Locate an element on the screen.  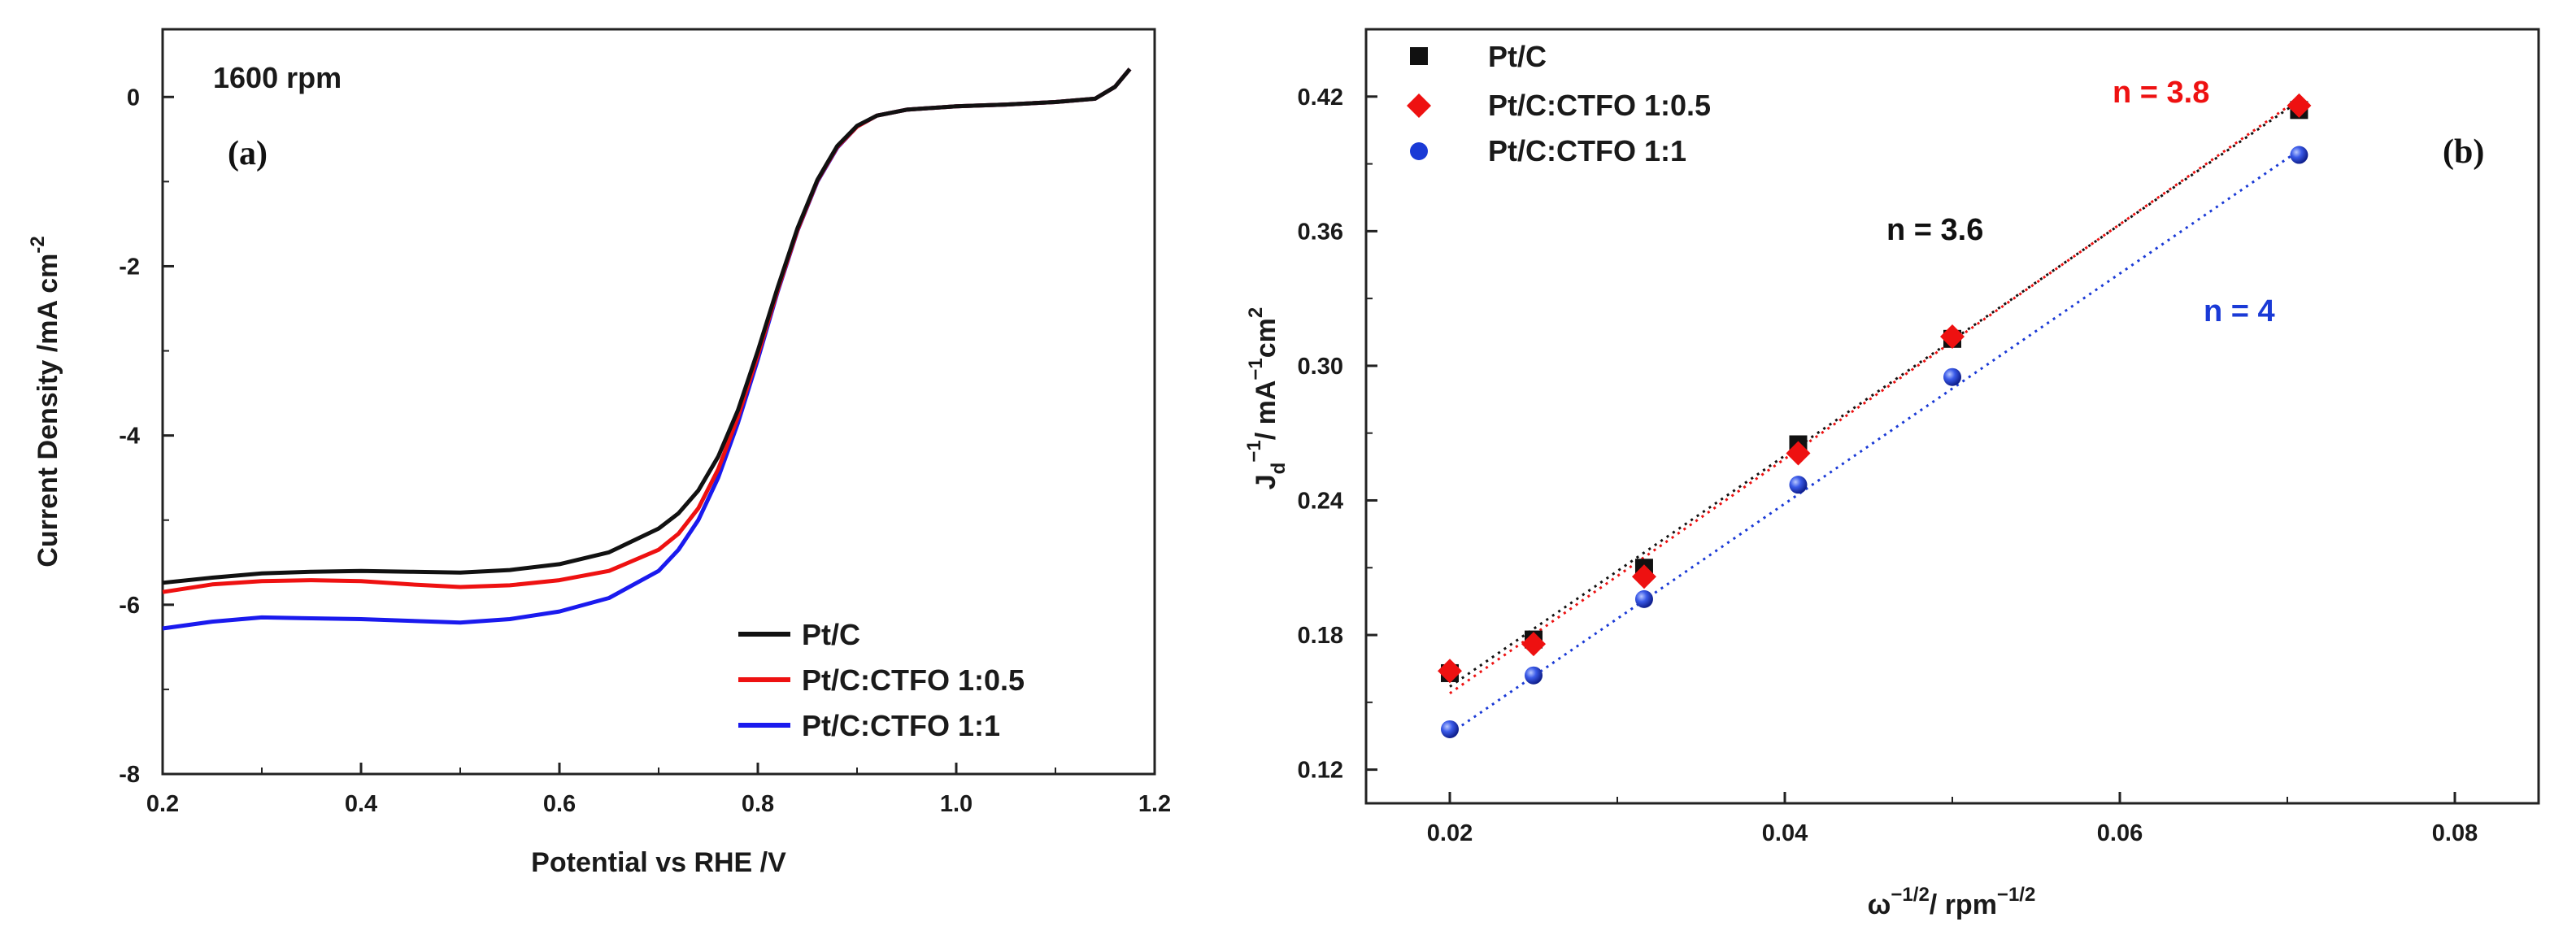
panel-b-legend-label-pt-c: Pt/C is located at coordinates (1518, 56).